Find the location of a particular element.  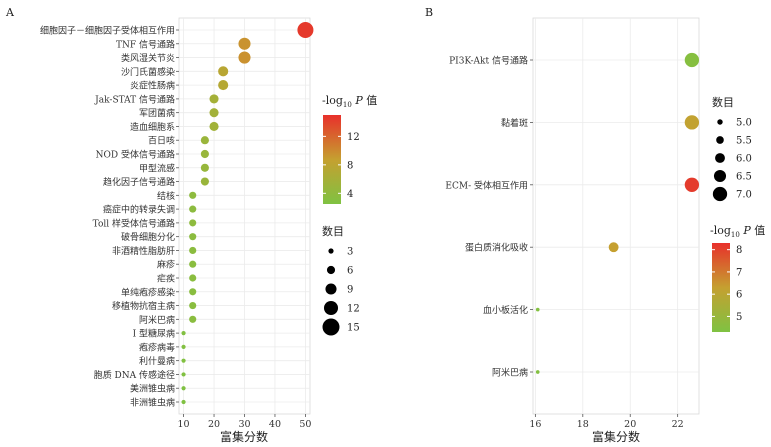

x-tick-label: 10 is located at coordinates (184, 424).